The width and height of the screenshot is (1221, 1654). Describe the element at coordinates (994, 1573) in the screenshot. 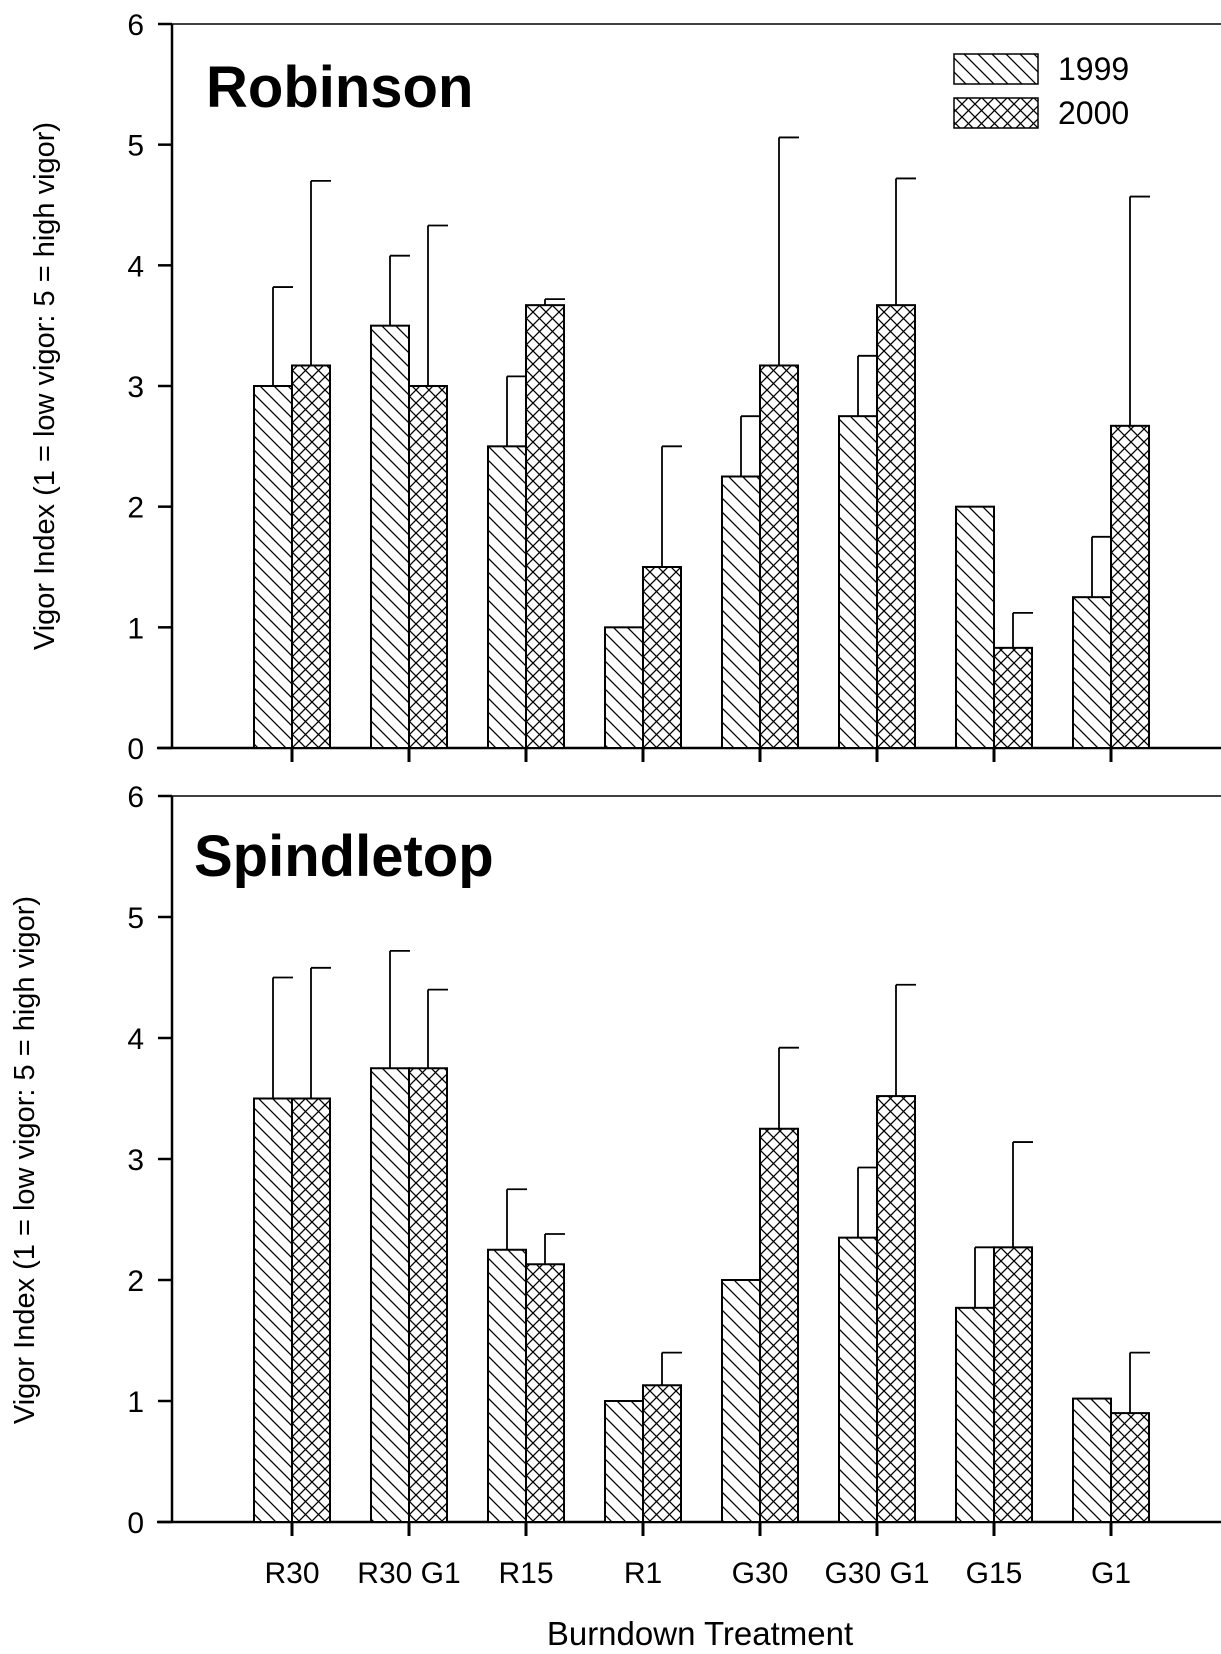

I see `x-tick-label: G15` at that location.